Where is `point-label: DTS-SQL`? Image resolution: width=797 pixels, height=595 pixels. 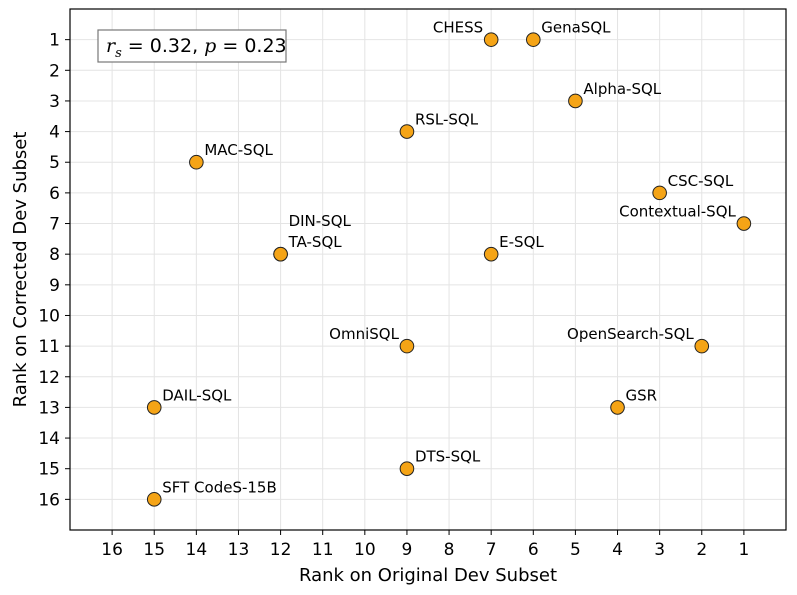 point-label: DTS-SQL is located at coordinates (448, 457).